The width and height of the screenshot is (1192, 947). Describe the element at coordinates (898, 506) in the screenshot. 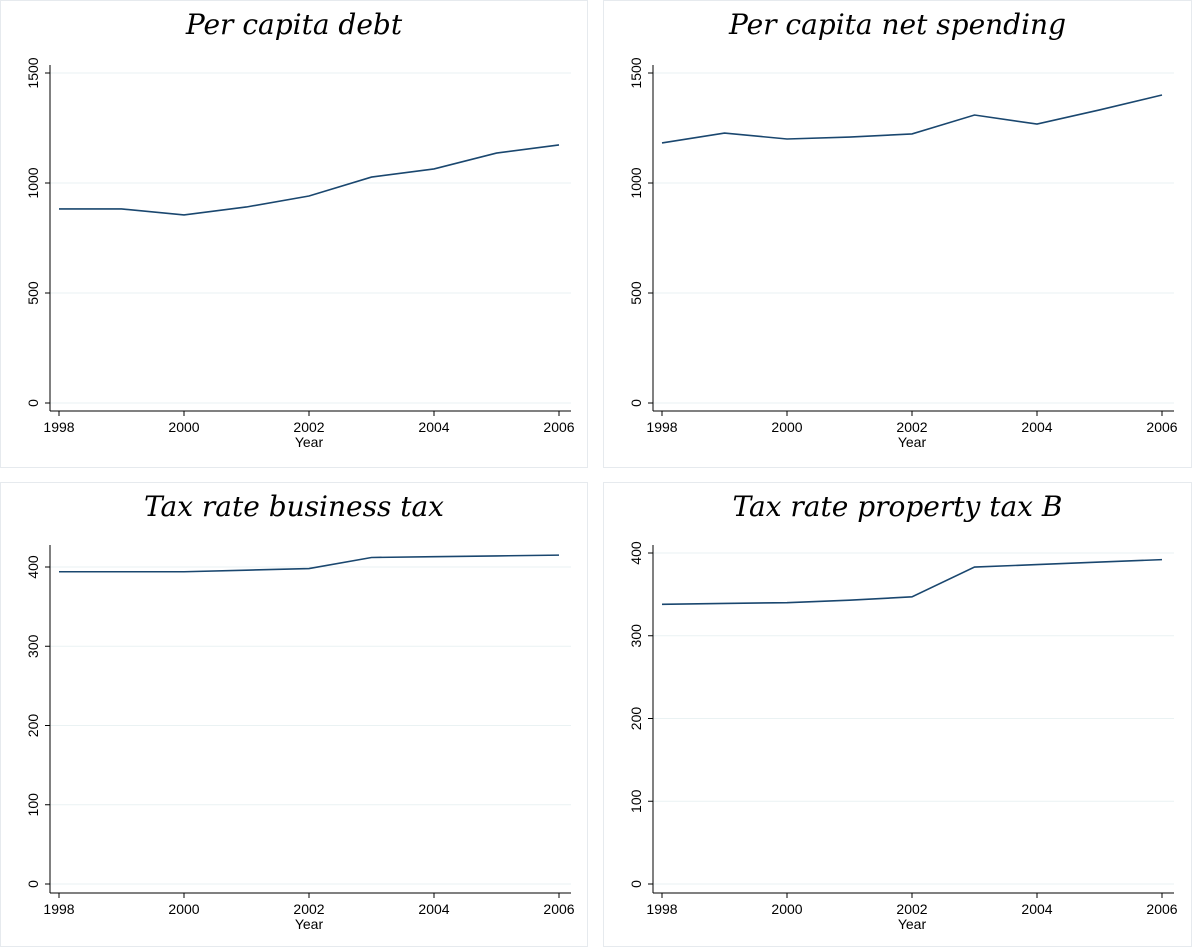

I see `chart-title: Tax rate property tax B` at that location.